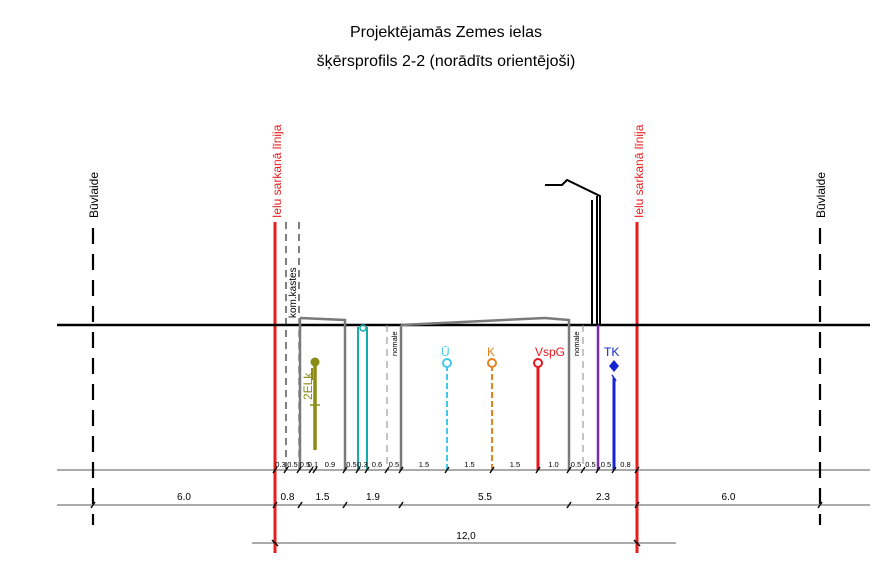  I want to click on main-dim-label: 5.5, so click(485, 497).